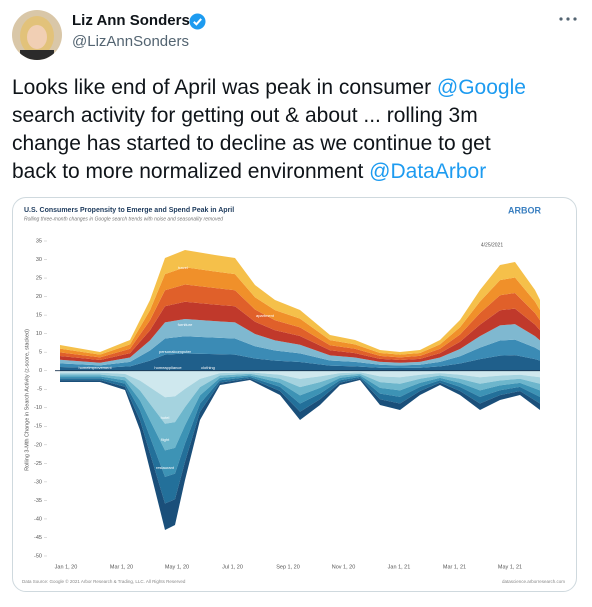  What do you see at coordinates (38, 501) in the screenshot?
I see `y-tick-label: -35` at bounding box center [38, 501].